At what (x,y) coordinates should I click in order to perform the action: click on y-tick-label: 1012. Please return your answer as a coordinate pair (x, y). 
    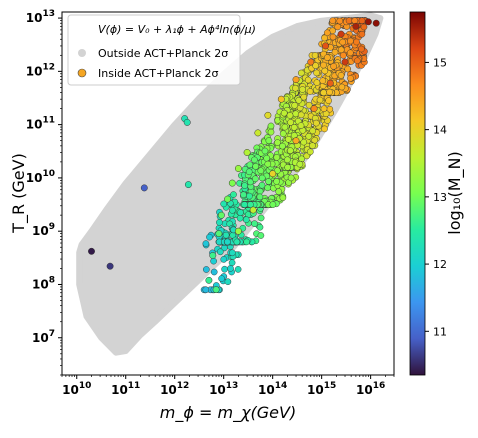
    Looking at the image, I should click on (40, 70).